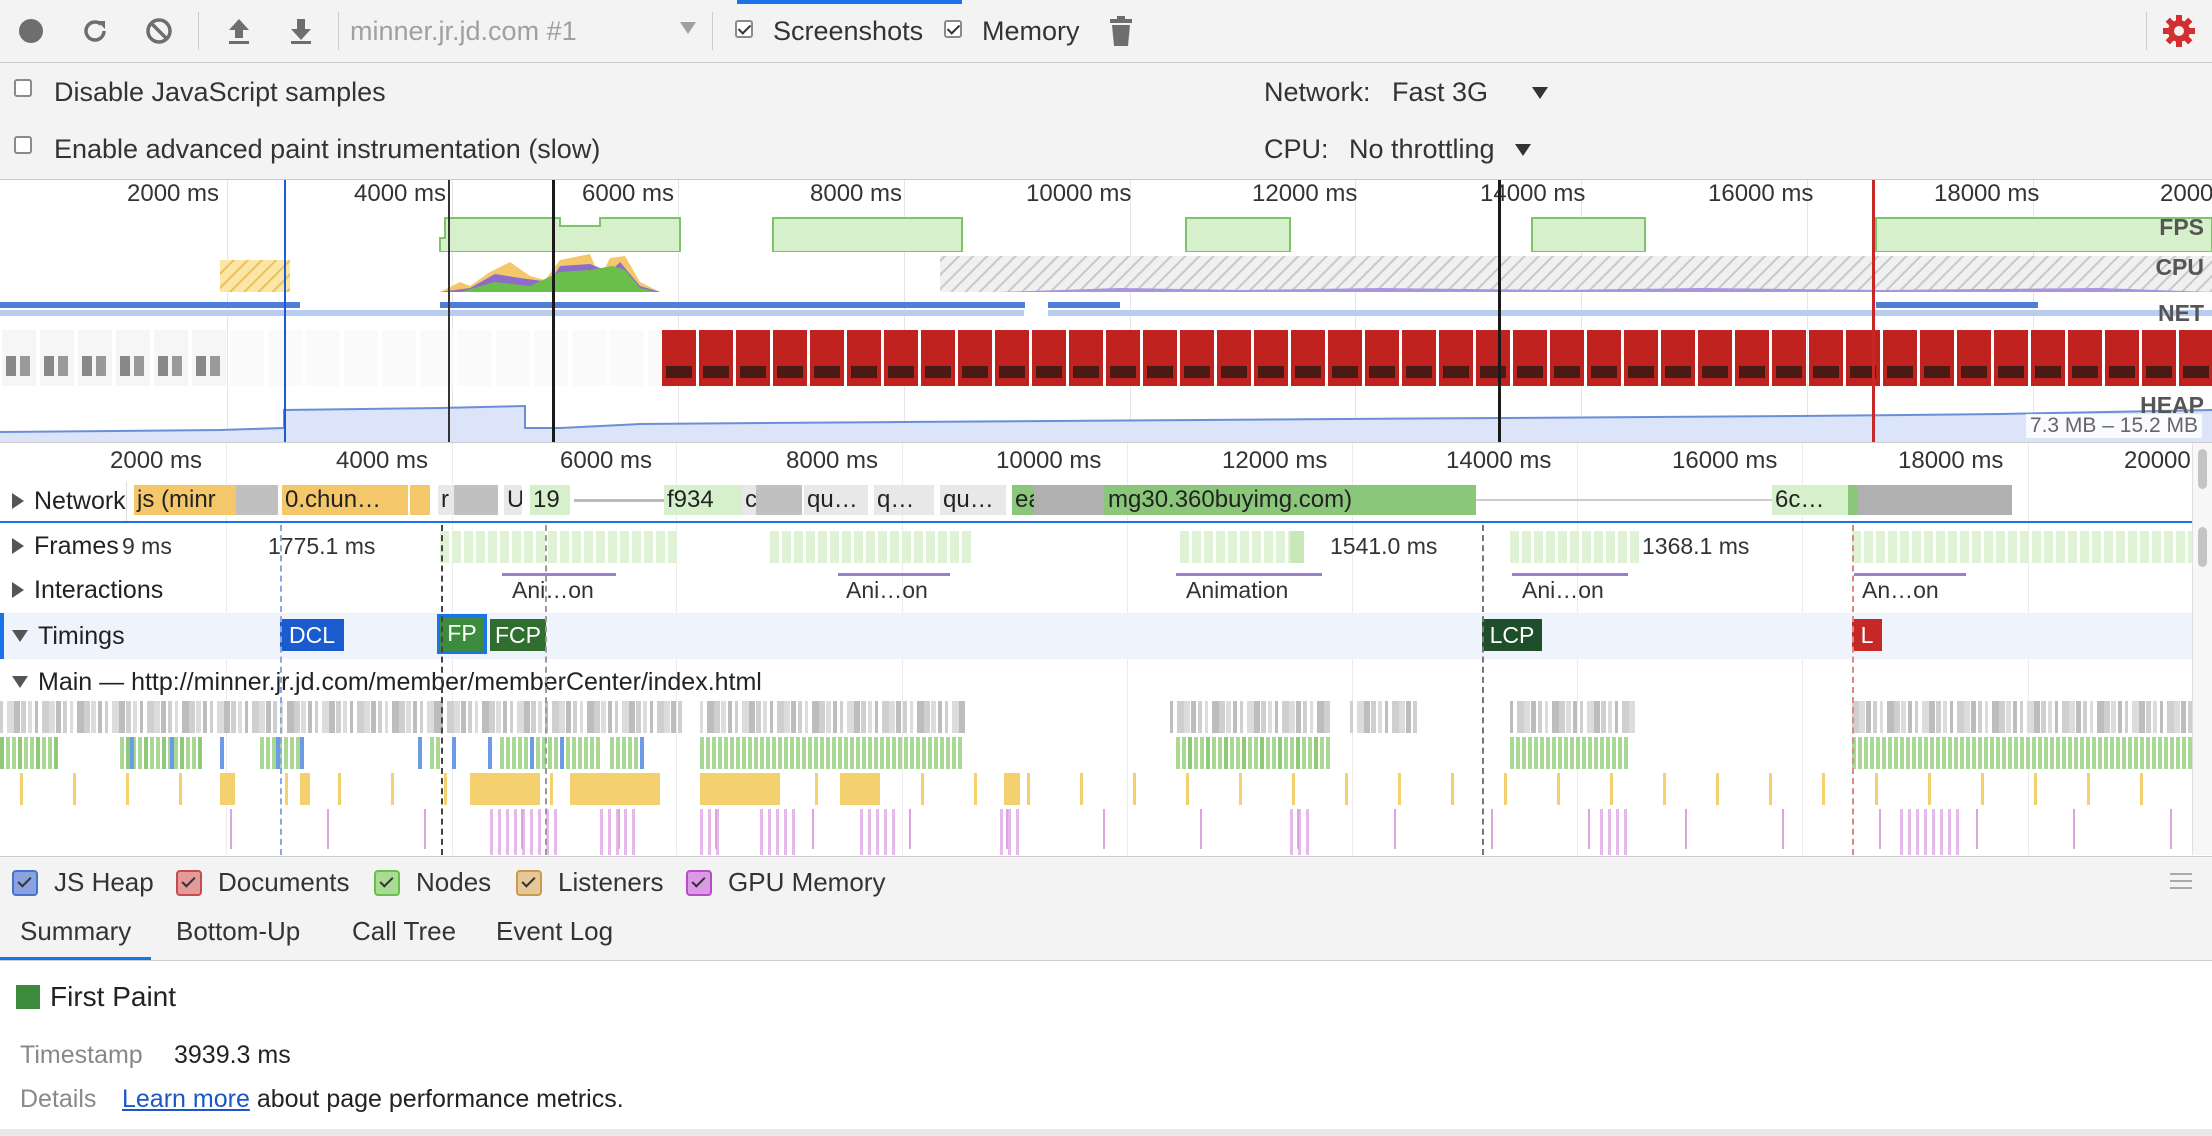 The width and height of the screenshot is (2212, 1136). Describe the element at coordinates (462, 634) in the screenshot. I see `timing-marker-fp: FP` at that location.